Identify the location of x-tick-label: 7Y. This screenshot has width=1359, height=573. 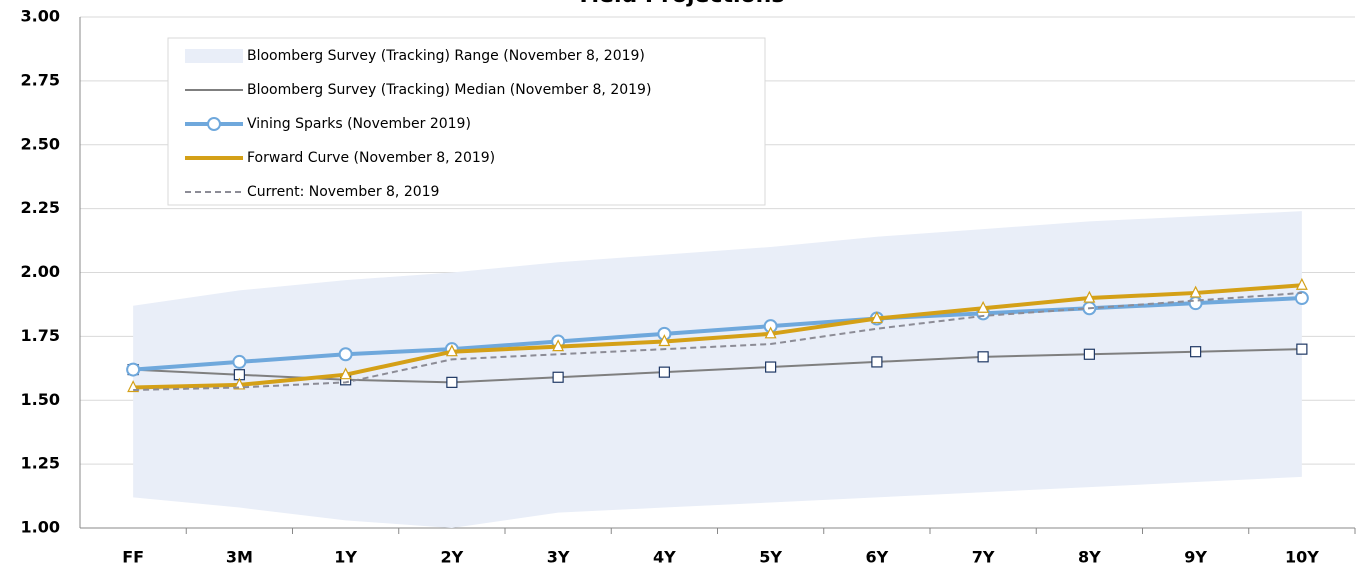
(983, 557).